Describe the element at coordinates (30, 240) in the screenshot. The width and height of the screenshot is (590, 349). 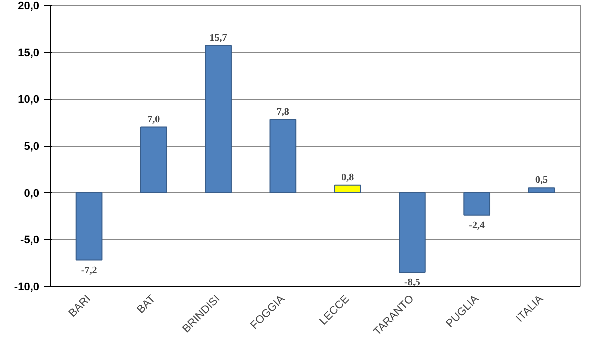
I see `y-tick-label: -5,0` at that location.